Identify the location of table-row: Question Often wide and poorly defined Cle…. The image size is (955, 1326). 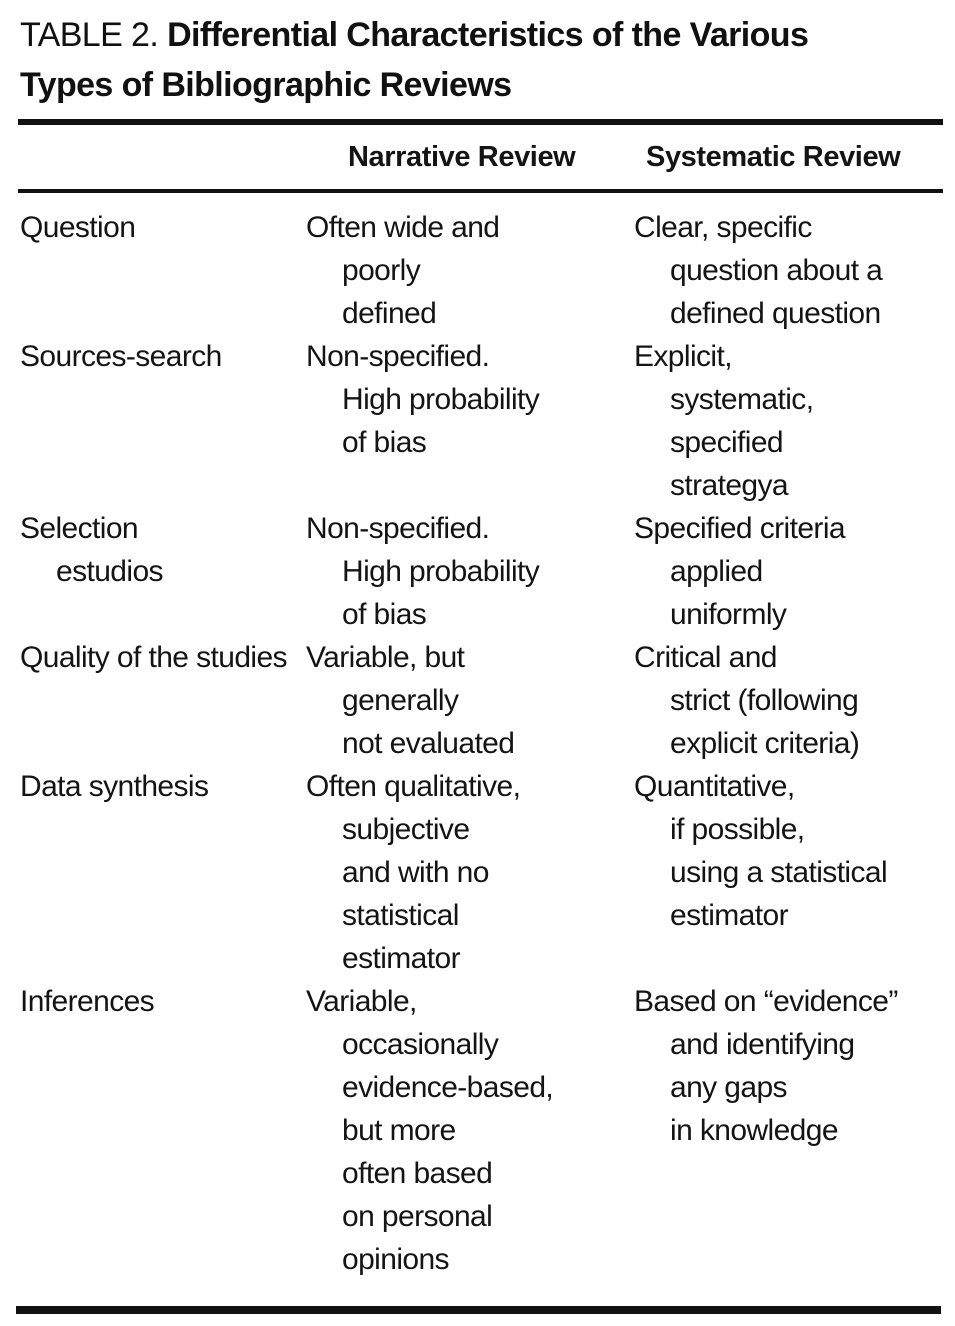
(481, 270).